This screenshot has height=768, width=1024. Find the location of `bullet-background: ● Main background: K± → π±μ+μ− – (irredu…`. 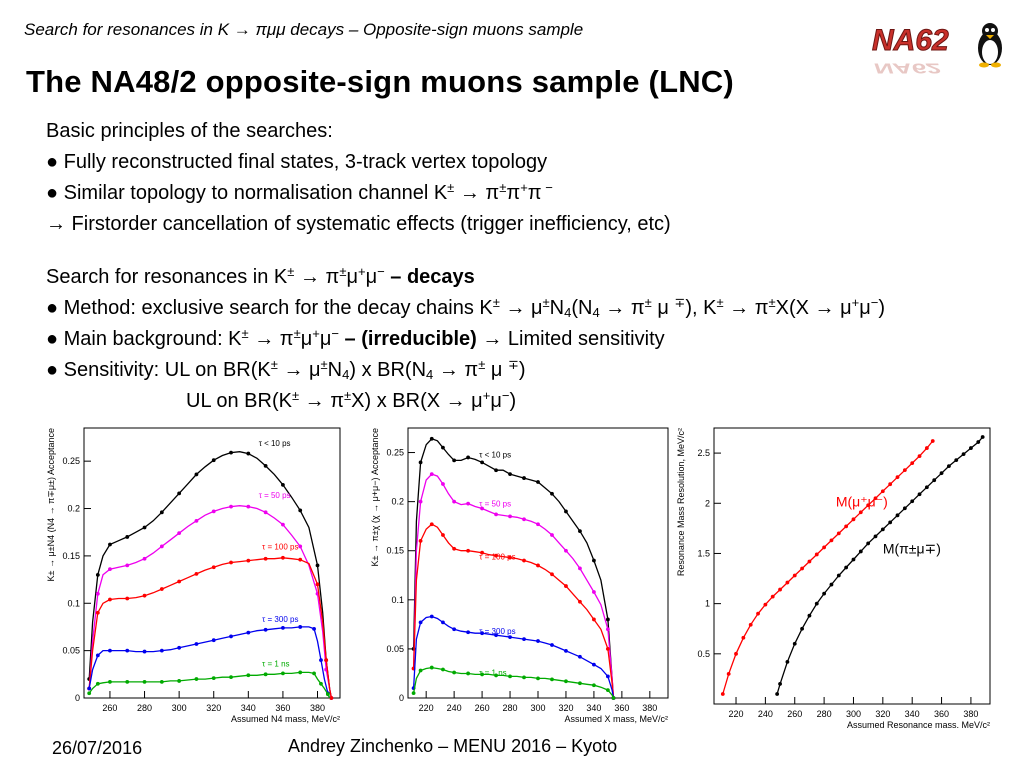

bullet-background: ● Main background: K± → π±μ+μ− – (irredu… is located at coordinates (355, 338).